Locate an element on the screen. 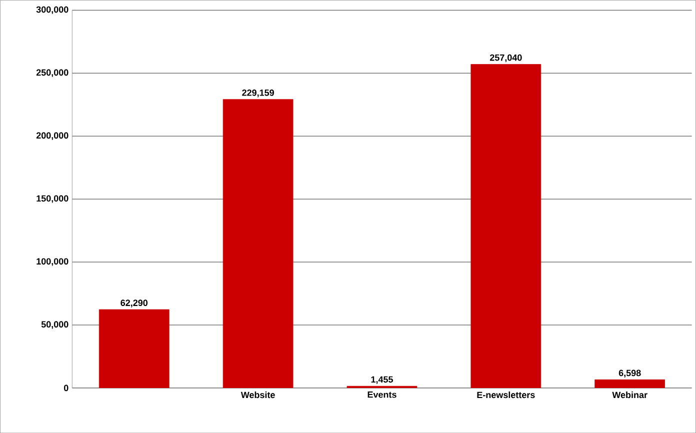  data-label: 1,455 is located at coordinates (382, 380).